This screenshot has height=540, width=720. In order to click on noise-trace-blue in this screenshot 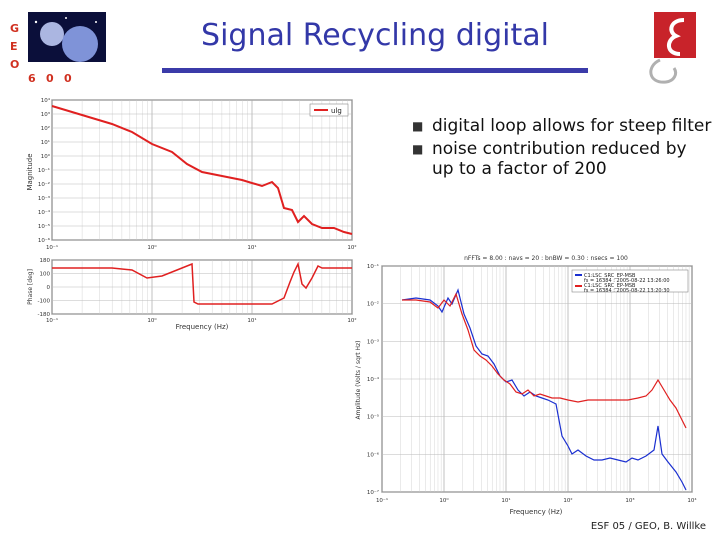, I will do `click(544, 389)`.